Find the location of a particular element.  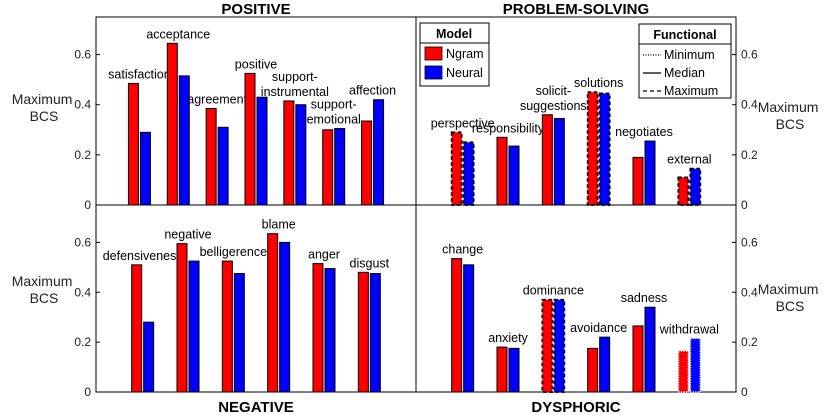

bar-ngram-anger is located at coordinates (318, 328).